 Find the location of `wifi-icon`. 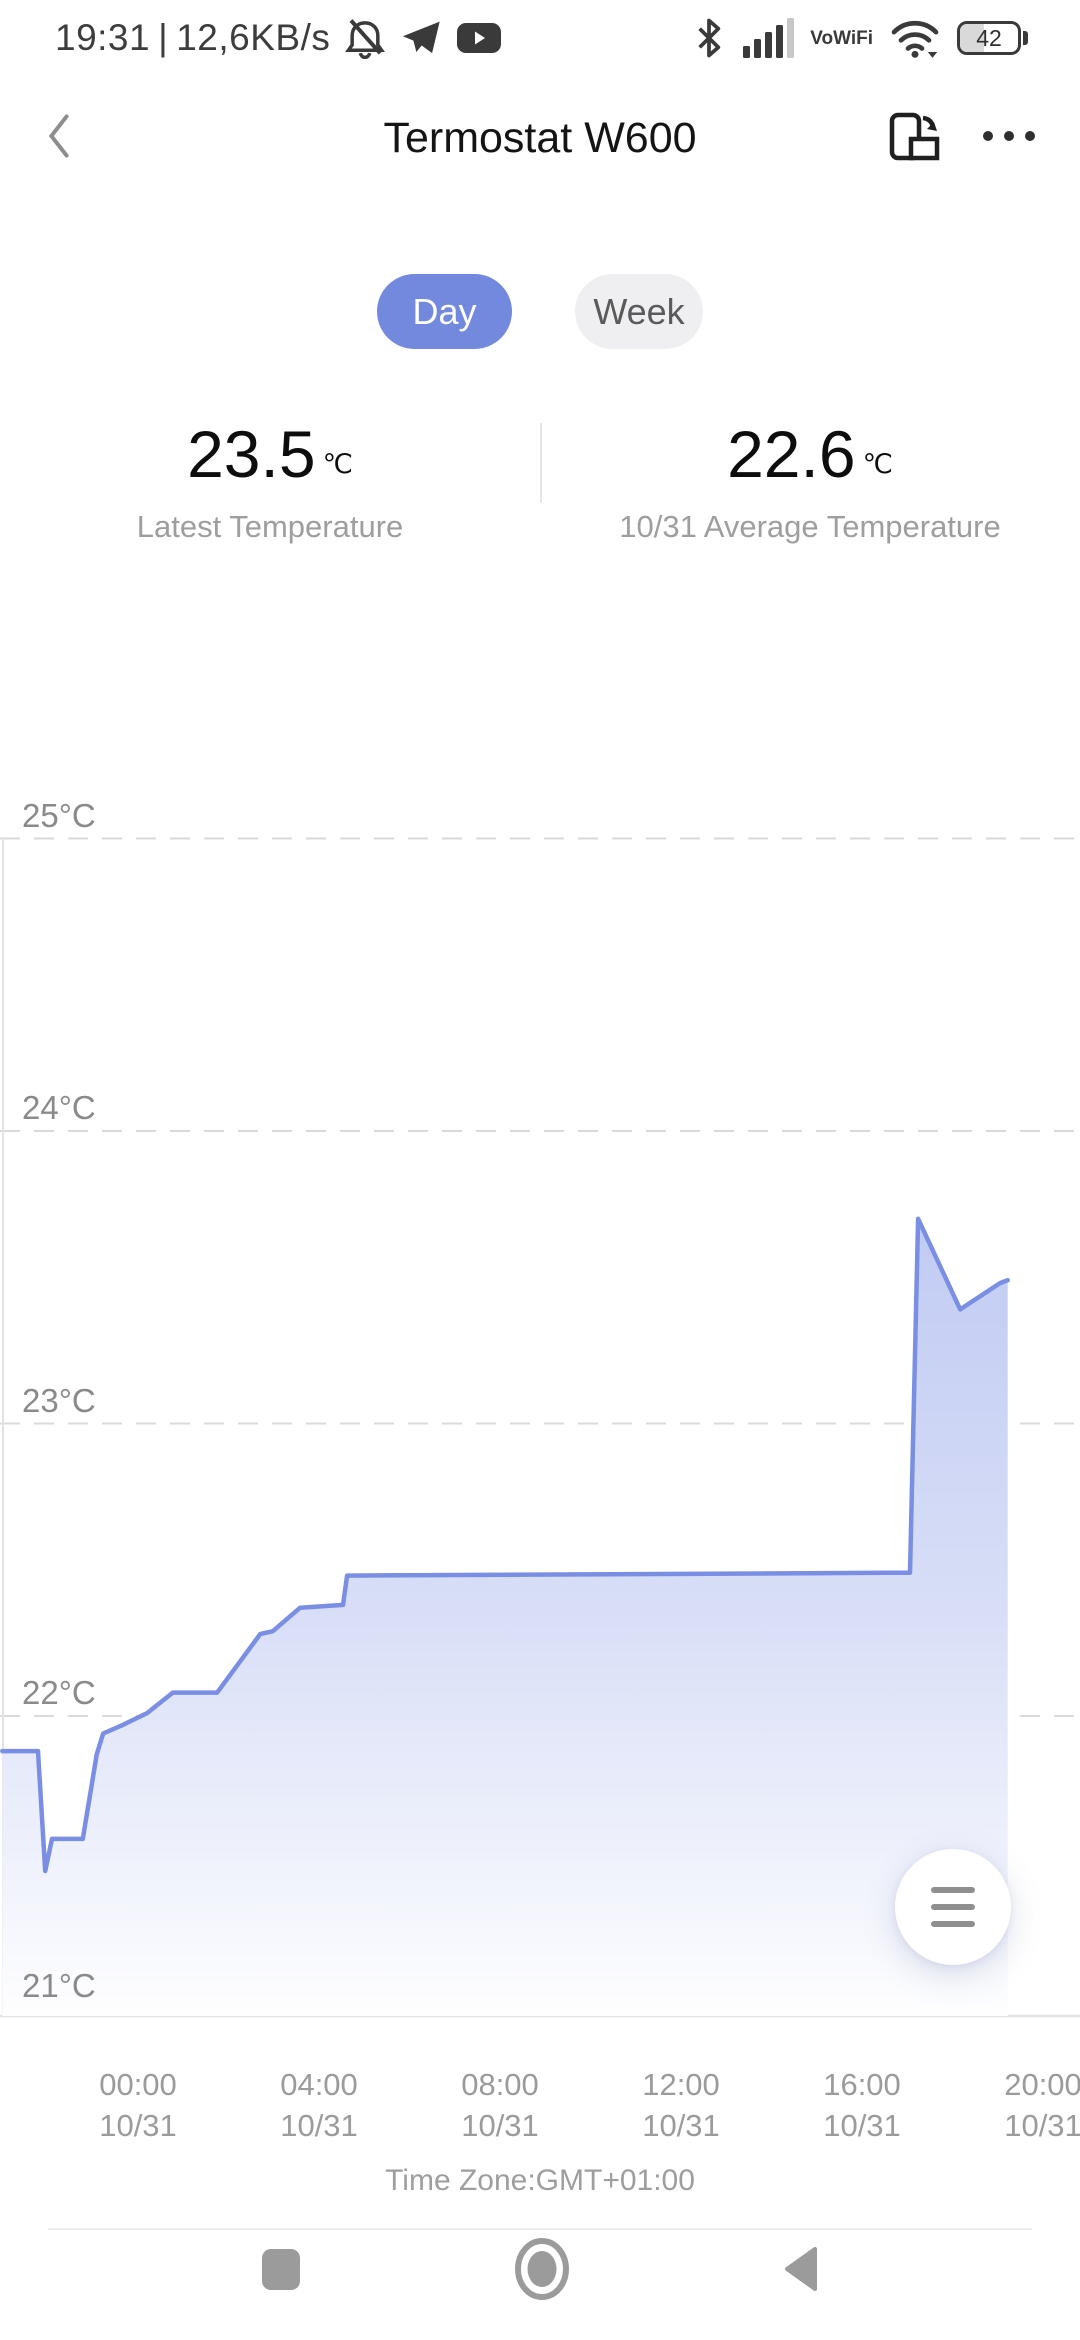

wifi-icon is located at coordinates (915, 38).